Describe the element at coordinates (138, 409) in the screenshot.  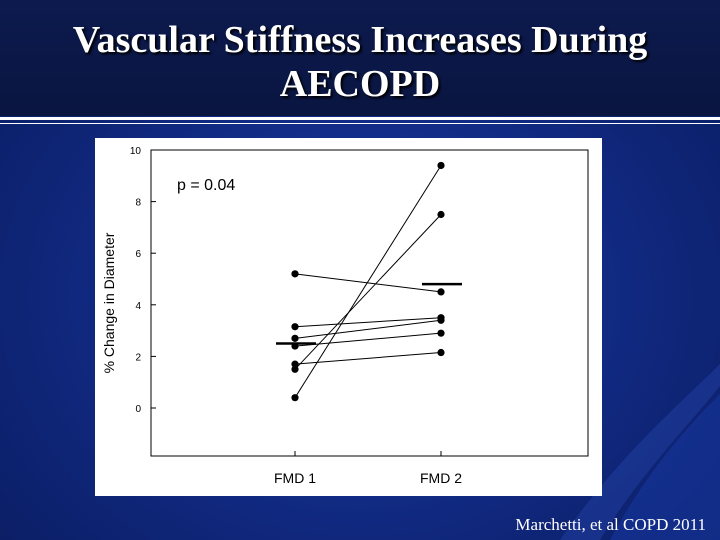
I see `y-tick-label: 0` at that location.